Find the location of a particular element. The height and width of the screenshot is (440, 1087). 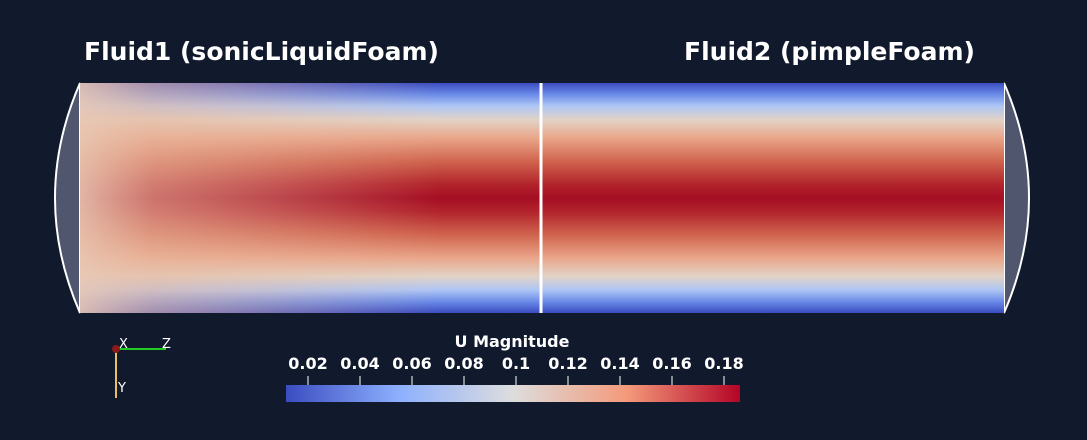

axes-triad: X Z Y is located at coordinates (141, 367).